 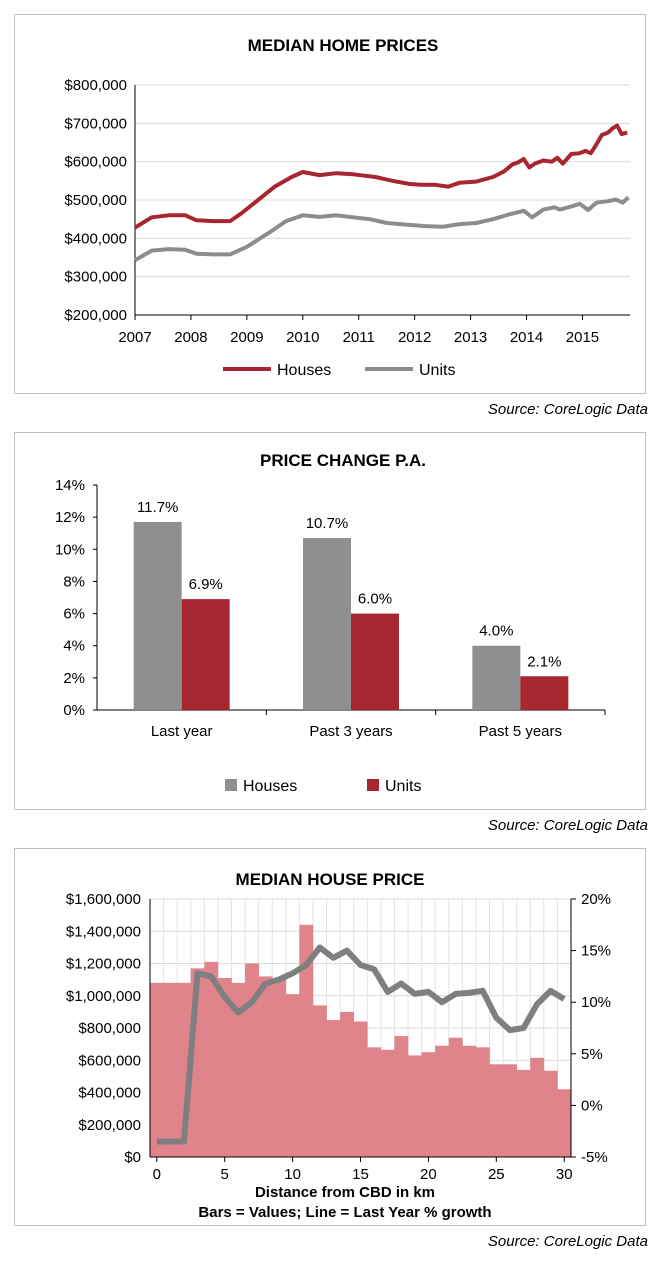 What do you see at coordinates (470, 337) in the screenshot?
I see `x-tick-label: 2013` at bounding box center [470, 337].